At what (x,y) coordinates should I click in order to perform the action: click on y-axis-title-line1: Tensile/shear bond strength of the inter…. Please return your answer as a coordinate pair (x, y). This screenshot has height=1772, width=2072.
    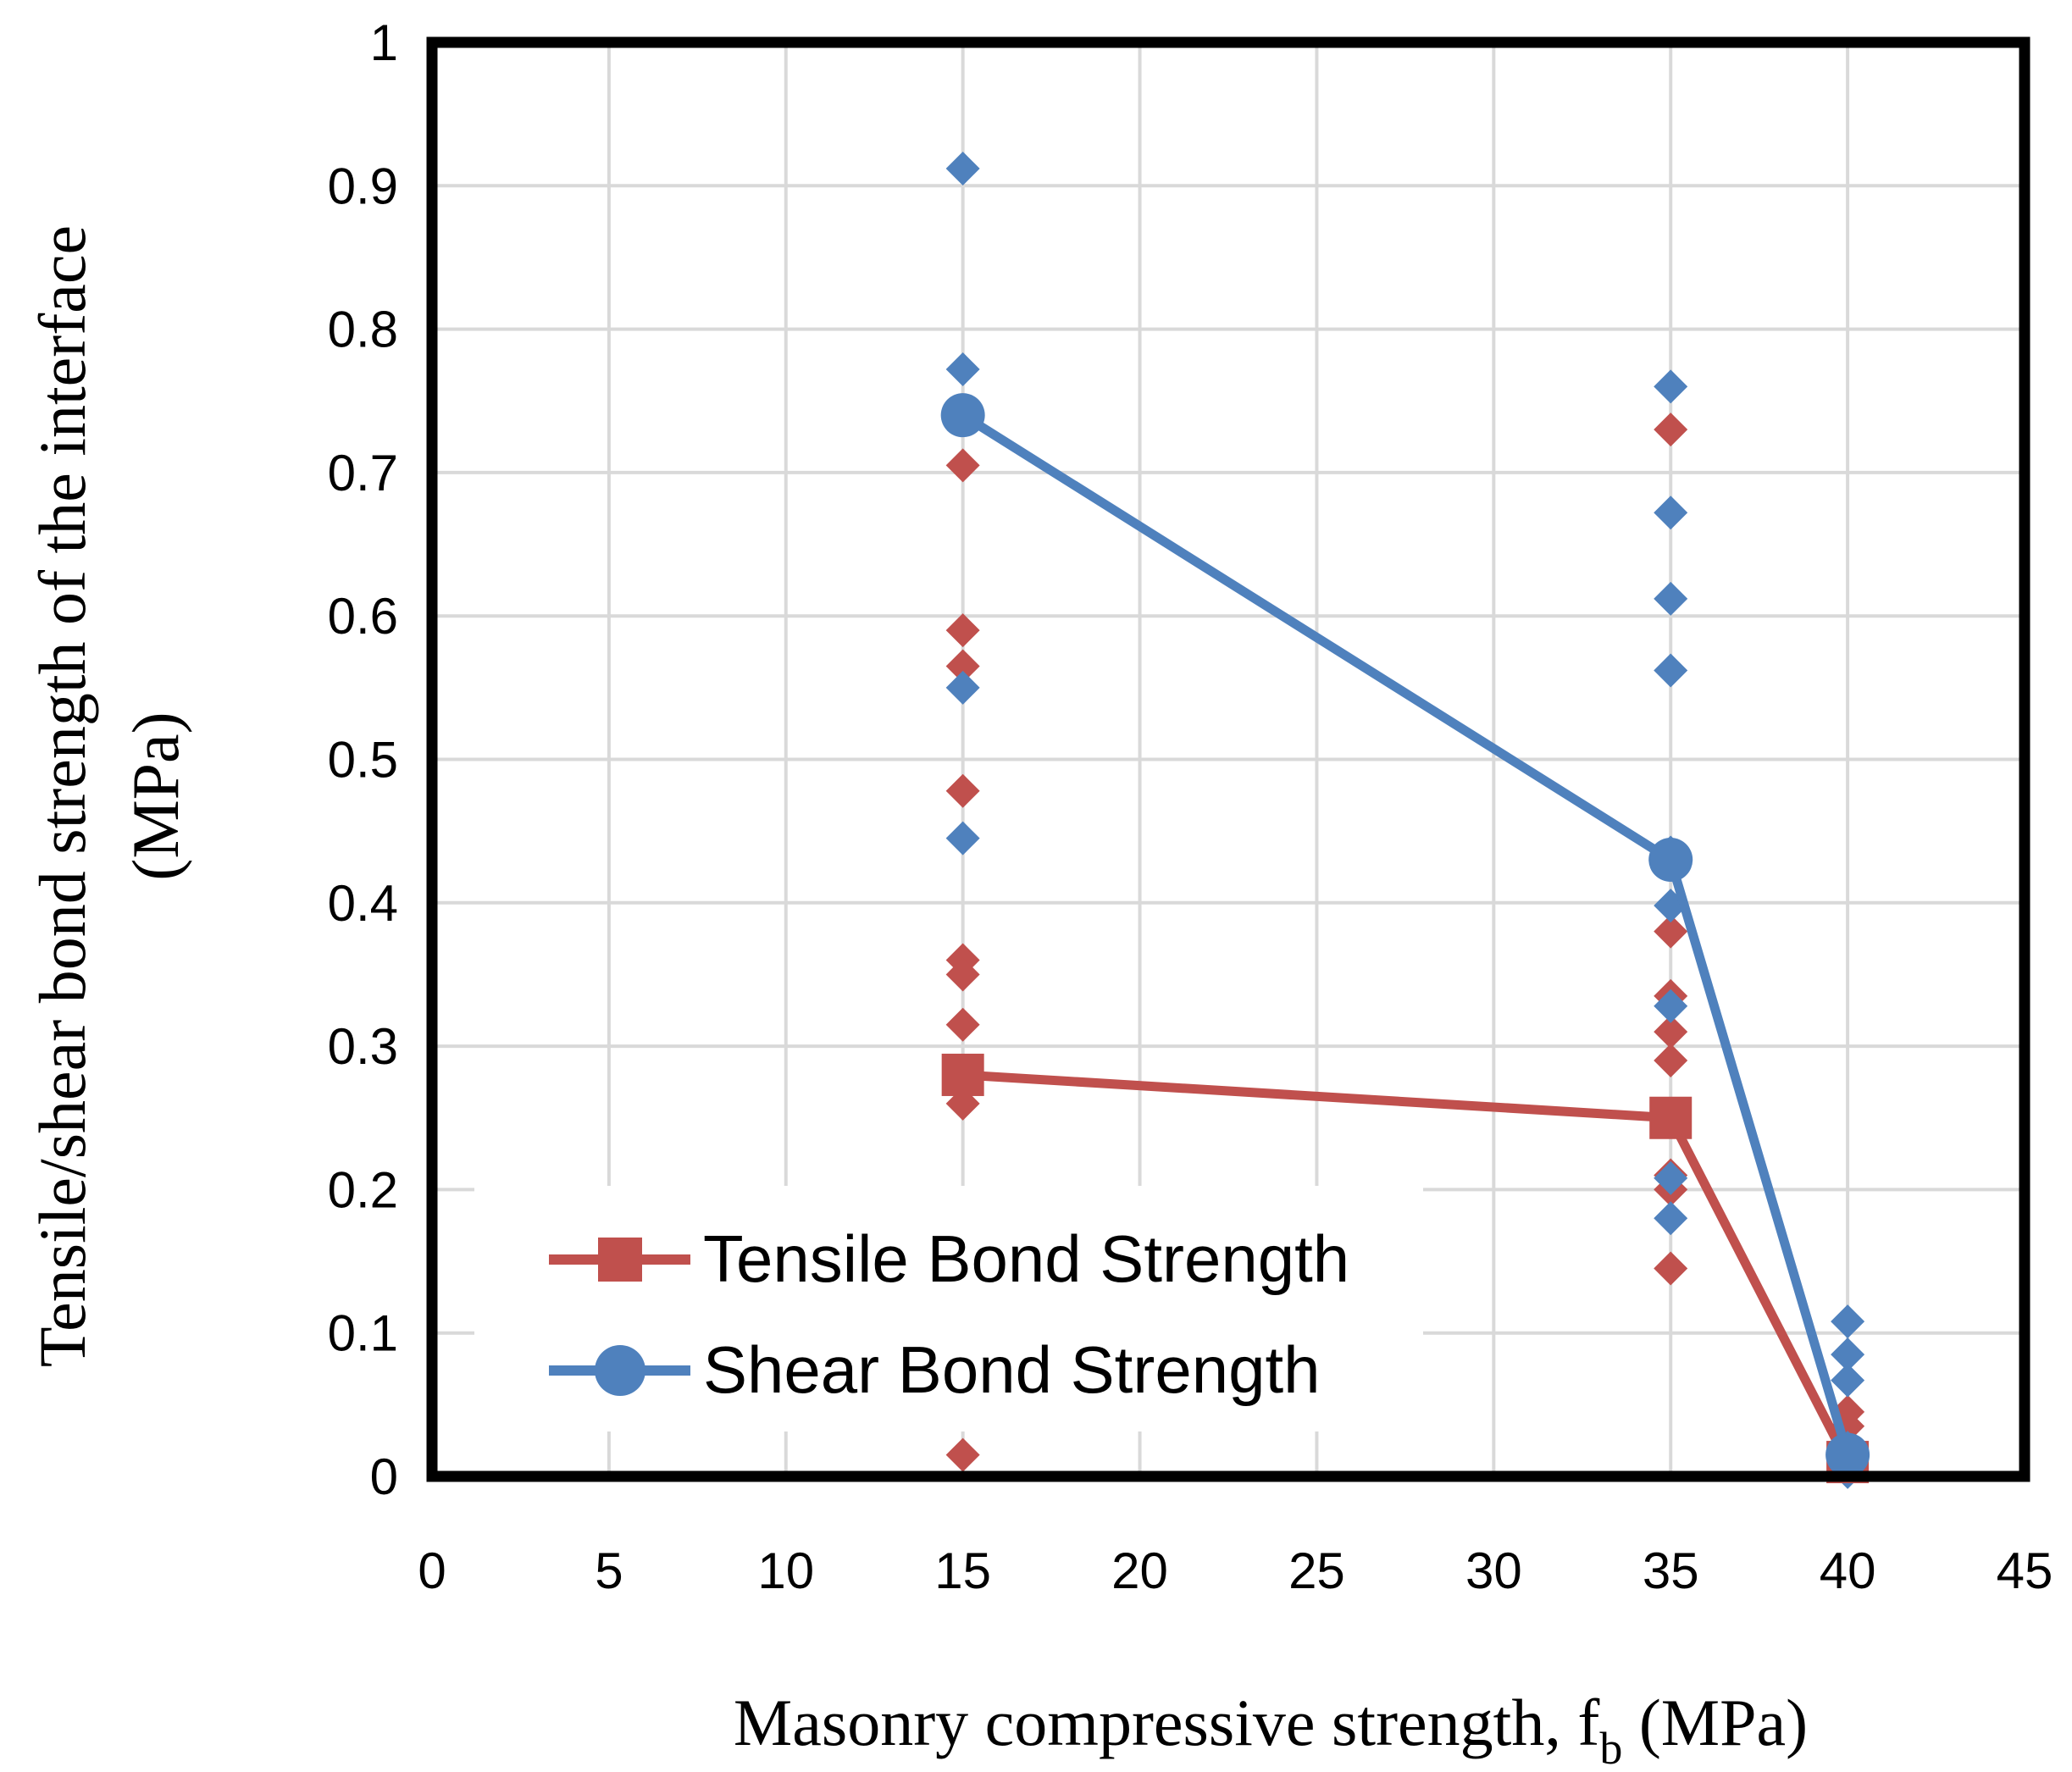
    Looking at the image, I should click on (62, 796).